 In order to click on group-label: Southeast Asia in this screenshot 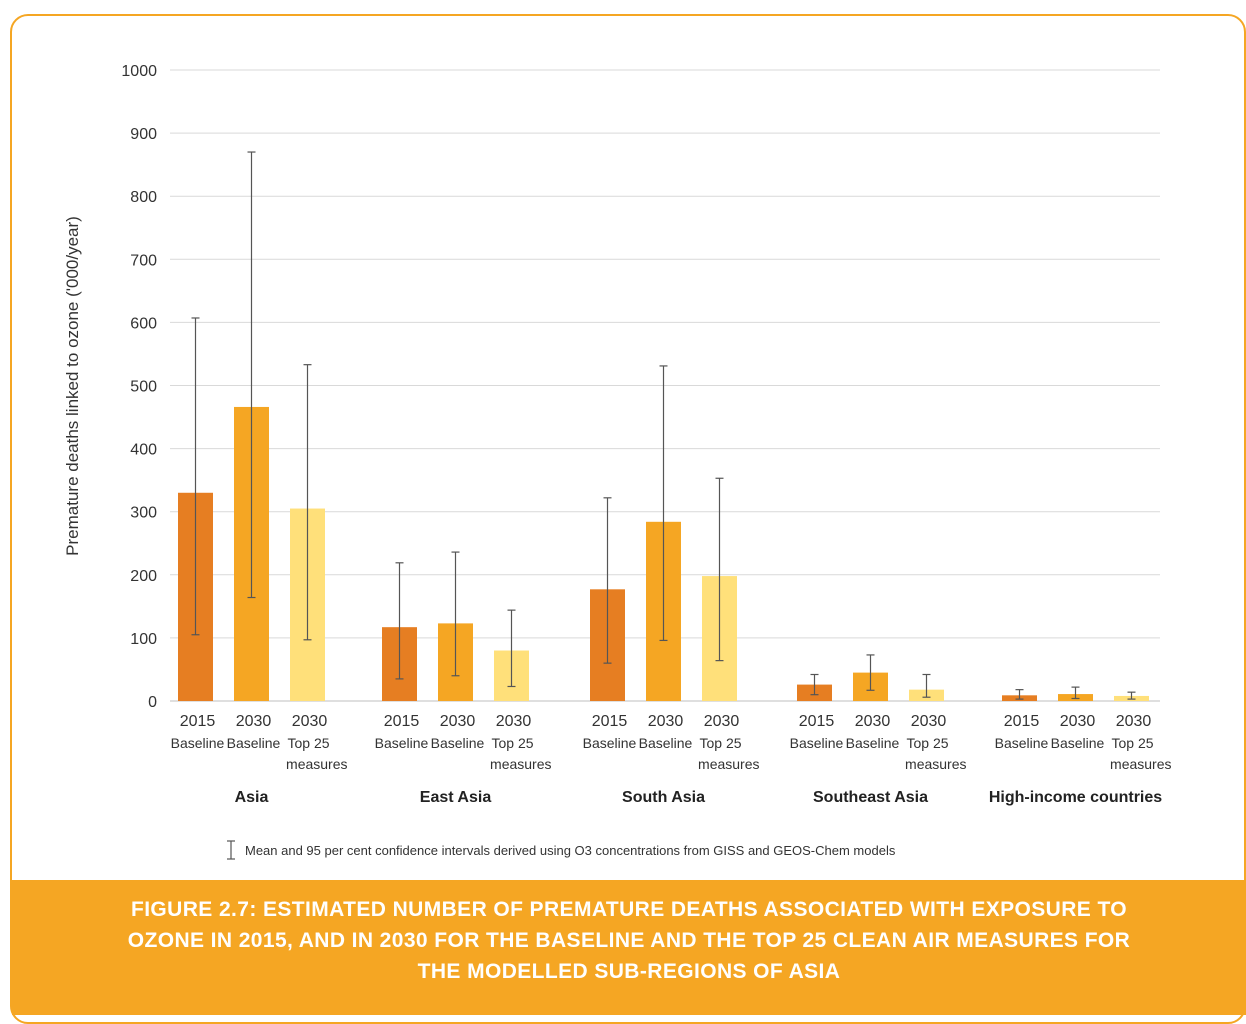, I will do `click(870, 797)`.